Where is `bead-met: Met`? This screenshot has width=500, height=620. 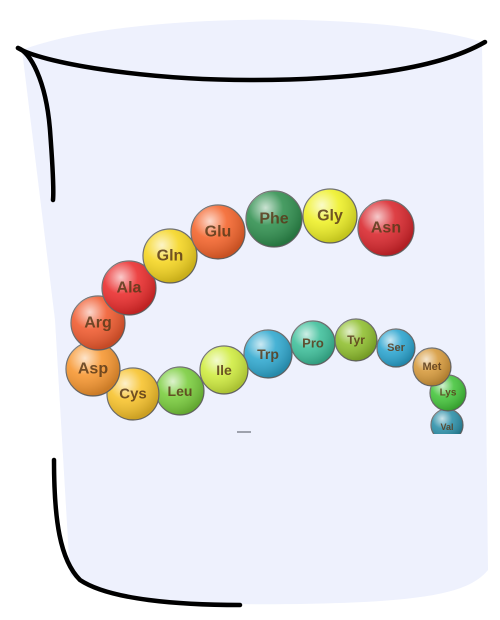 bead-met: Met is located at coordinates (432, 367).